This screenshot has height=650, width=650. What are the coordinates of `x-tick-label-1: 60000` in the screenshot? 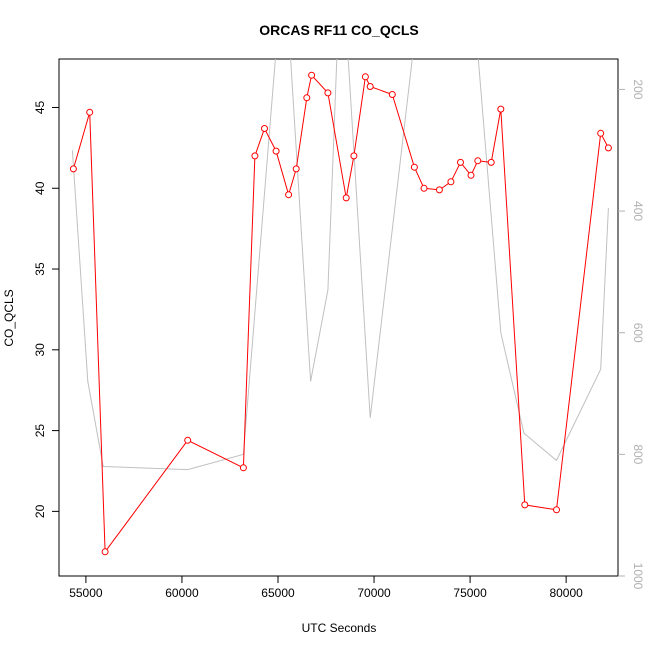 It's located at (182, 593).